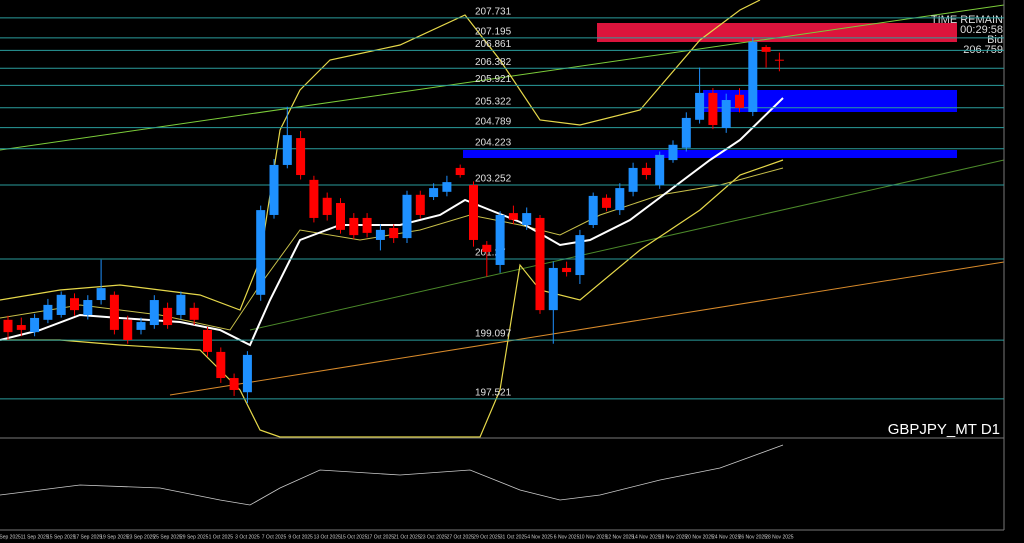 The width and height of the screenshot is (1024, 543). Describe the element at coordinates (493, 179) in the screenshot. I see `level-label: 203.252` at that location.